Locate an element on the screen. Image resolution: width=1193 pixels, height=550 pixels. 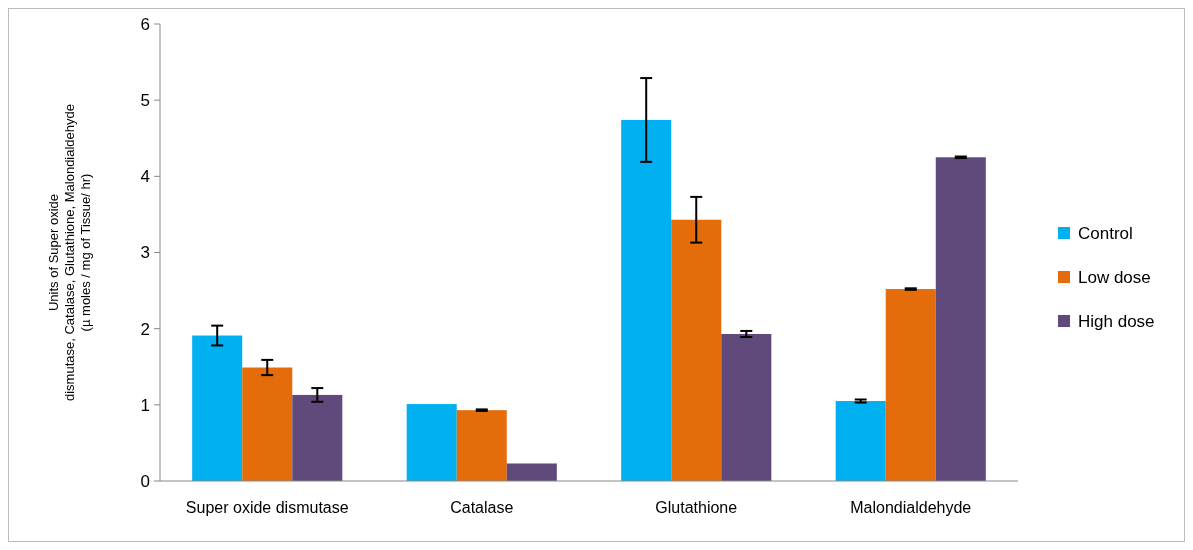
x-tick-label: Super oxide dismutase is located at coordinates (267, 507).